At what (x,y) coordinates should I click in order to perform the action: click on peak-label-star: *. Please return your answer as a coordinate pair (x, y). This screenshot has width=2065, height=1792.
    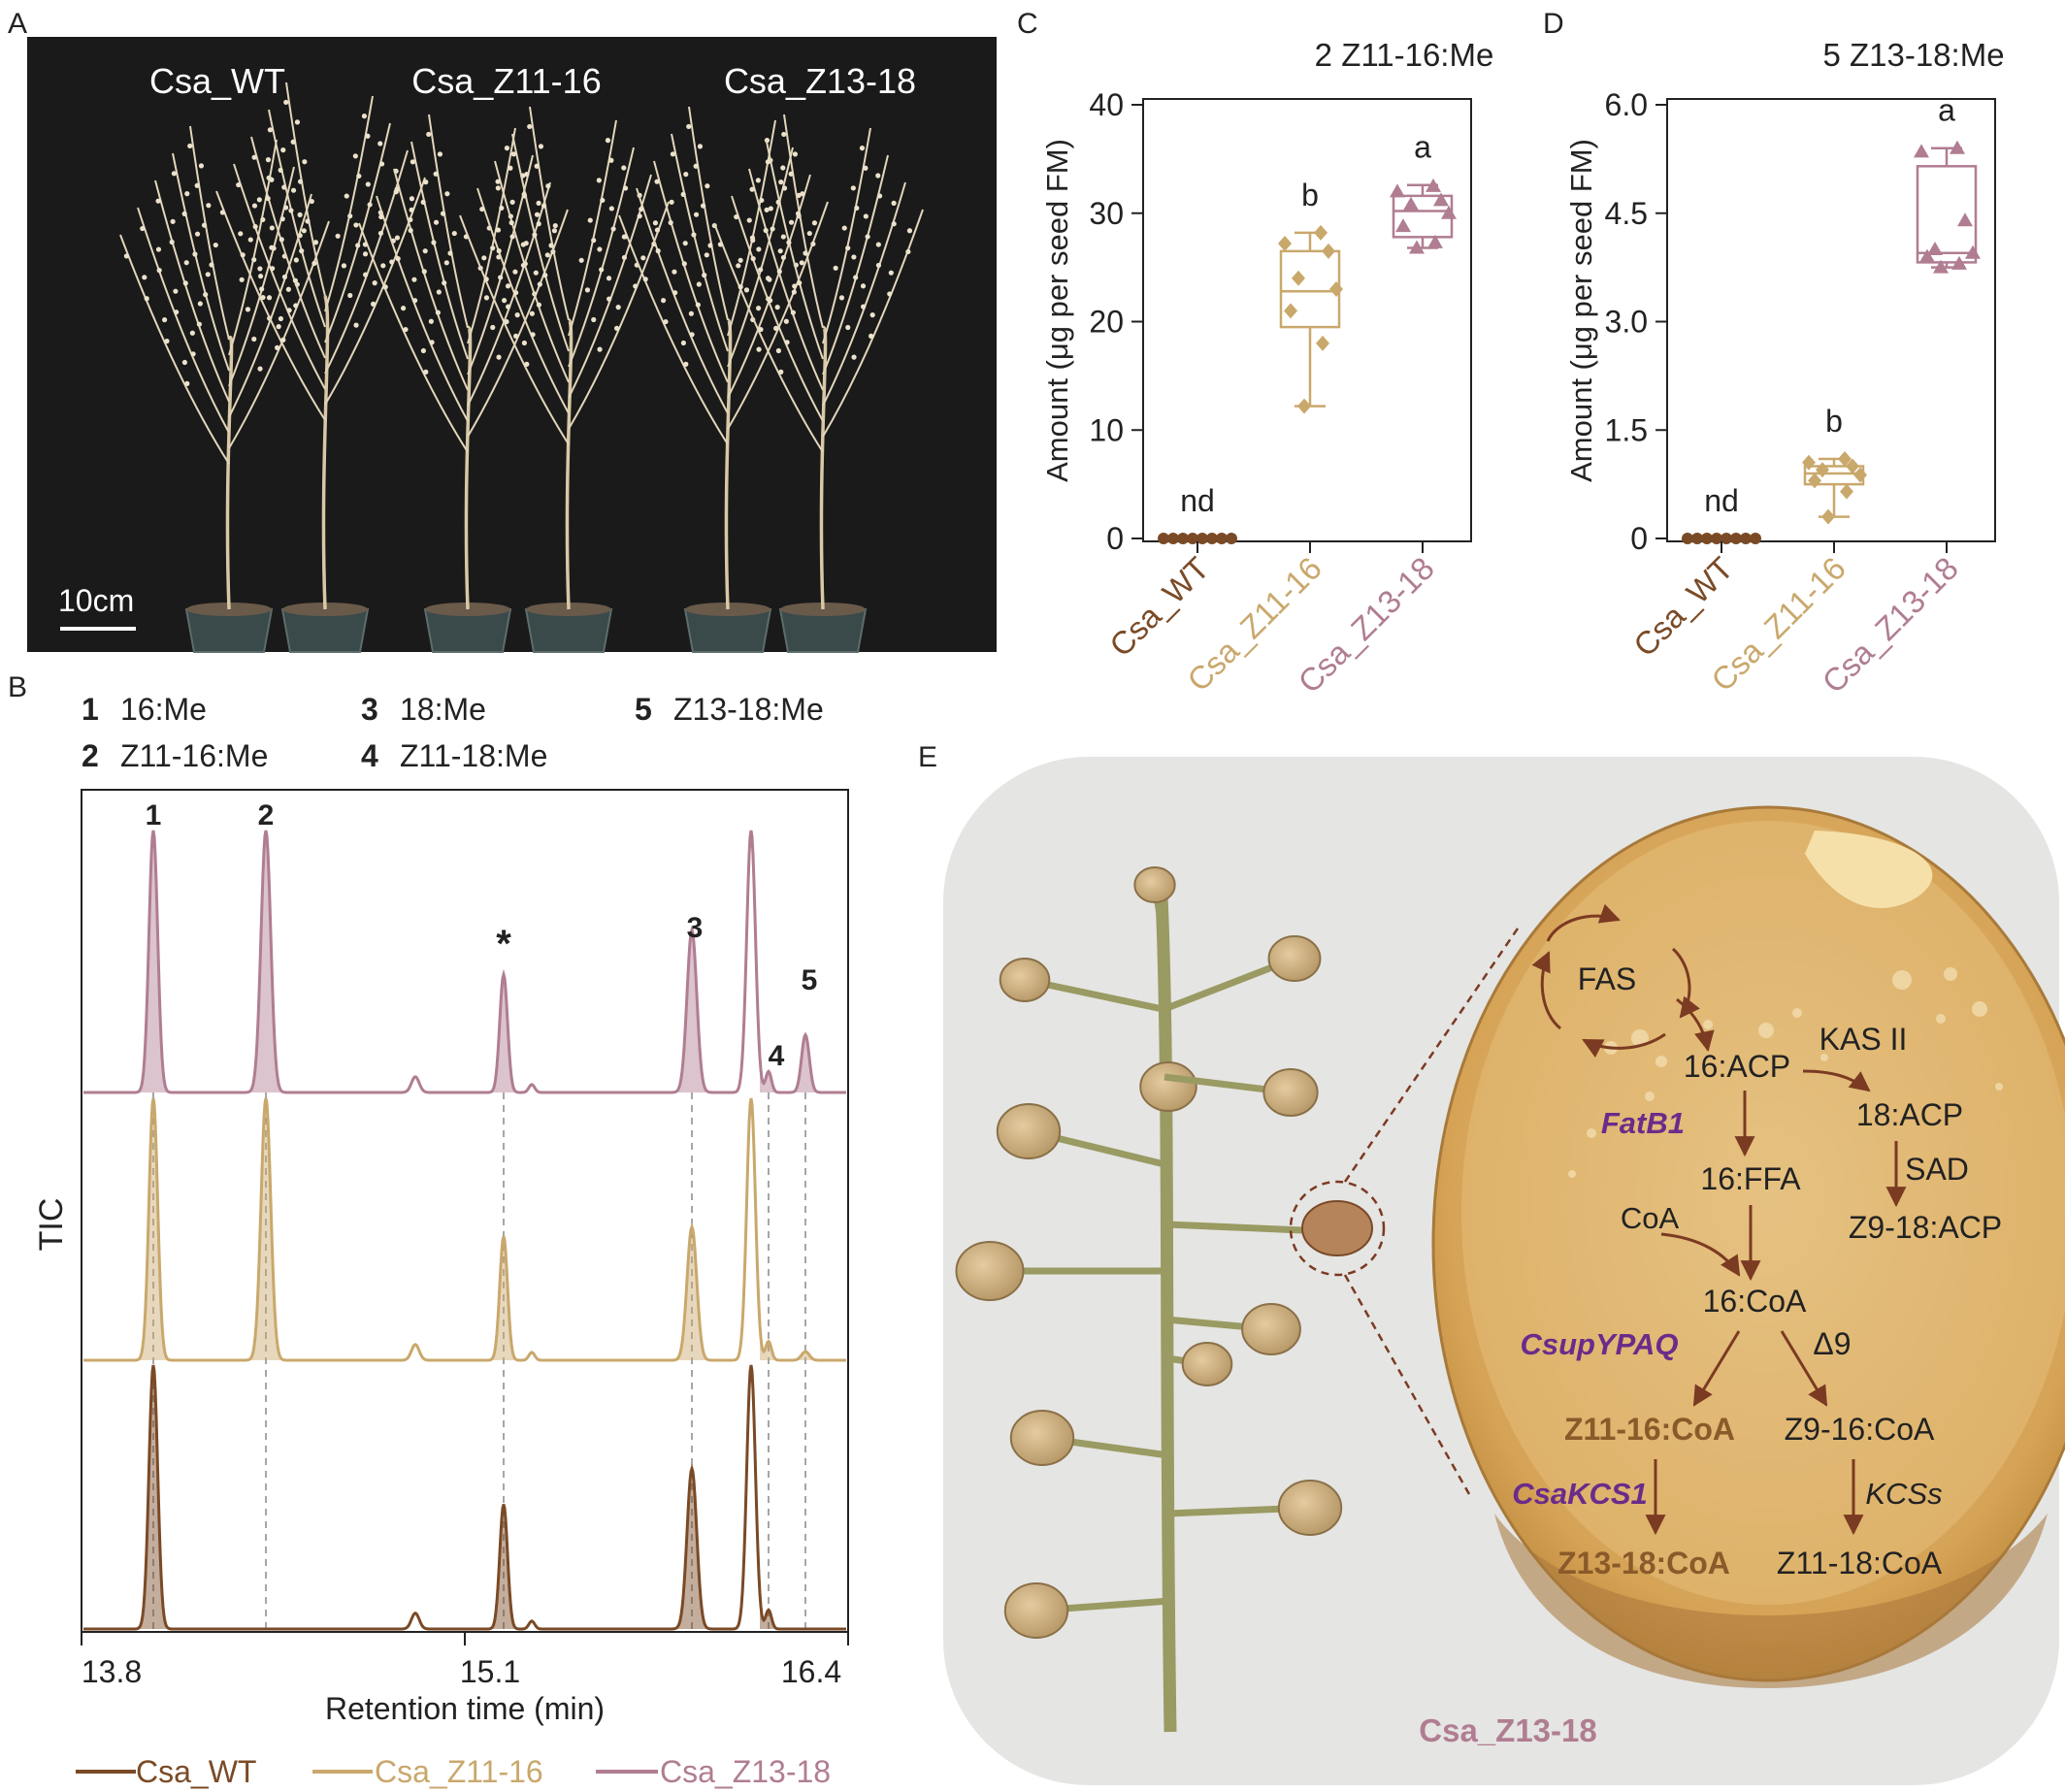
    Looking at the image, I should click on (503, 944).